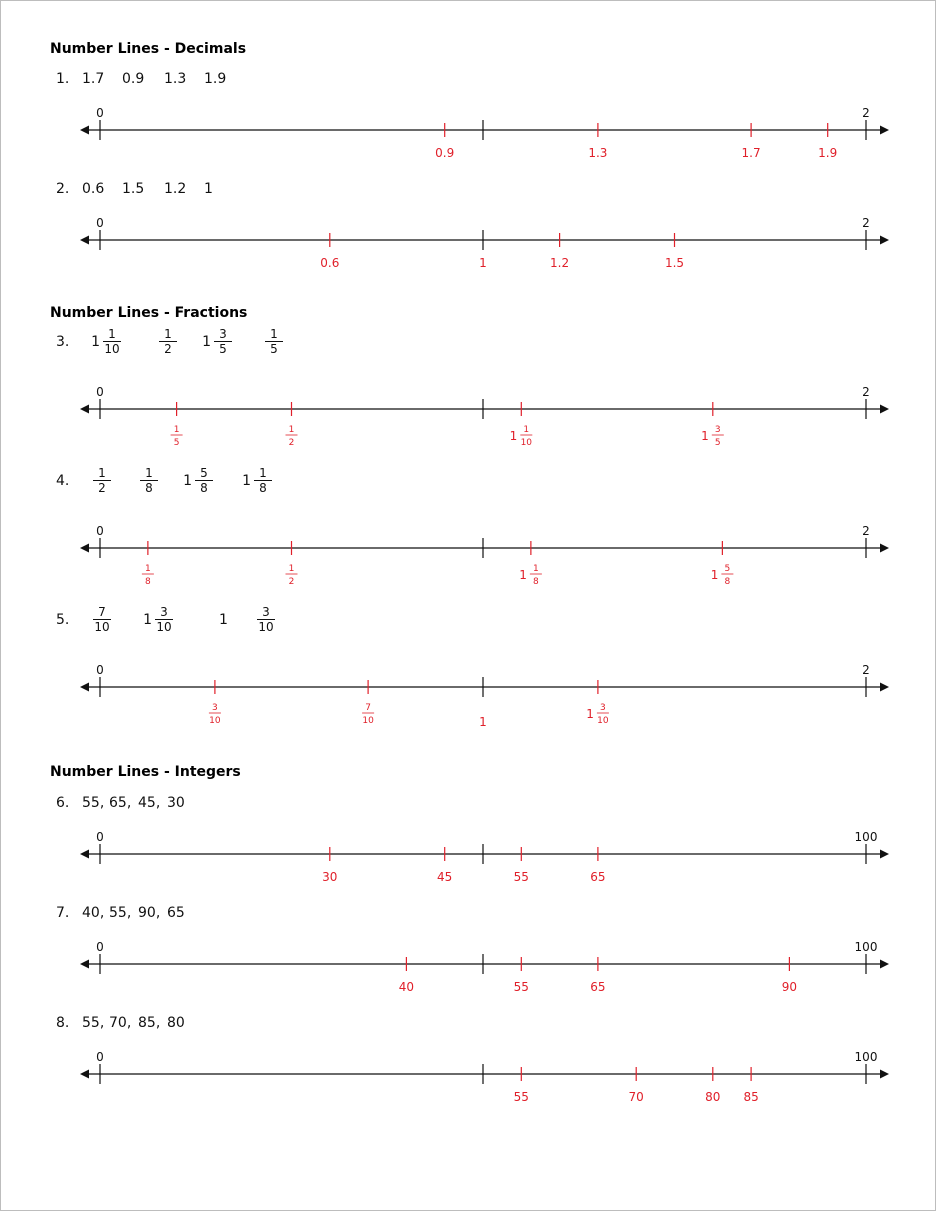 Image resolution: width=936 pixels, height=1211 pixels. What do you see at coordinates (112, 341) in the screenshot?
I see `fraction: 1 10` at bounding box center [112, 341].